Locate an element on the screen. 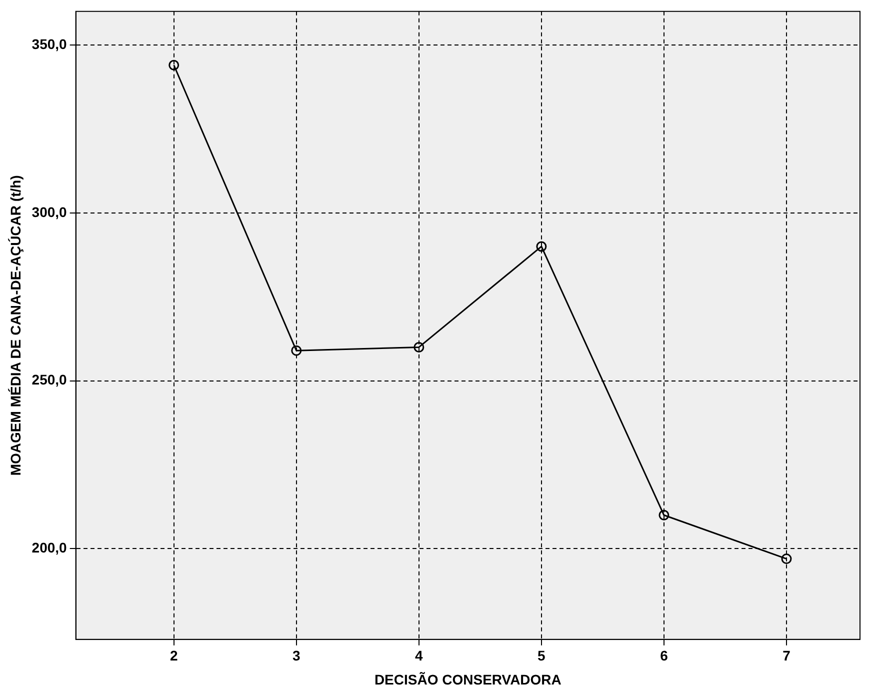  y-tick-label: 350,0 is located at coordinates (50, 44).